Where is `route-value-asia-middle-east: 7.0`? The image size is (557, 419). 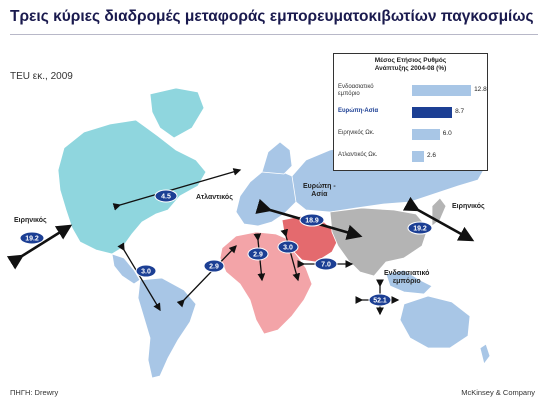 route-value-asia-middle-east: 7.0 is located at coordinates (326, 265).